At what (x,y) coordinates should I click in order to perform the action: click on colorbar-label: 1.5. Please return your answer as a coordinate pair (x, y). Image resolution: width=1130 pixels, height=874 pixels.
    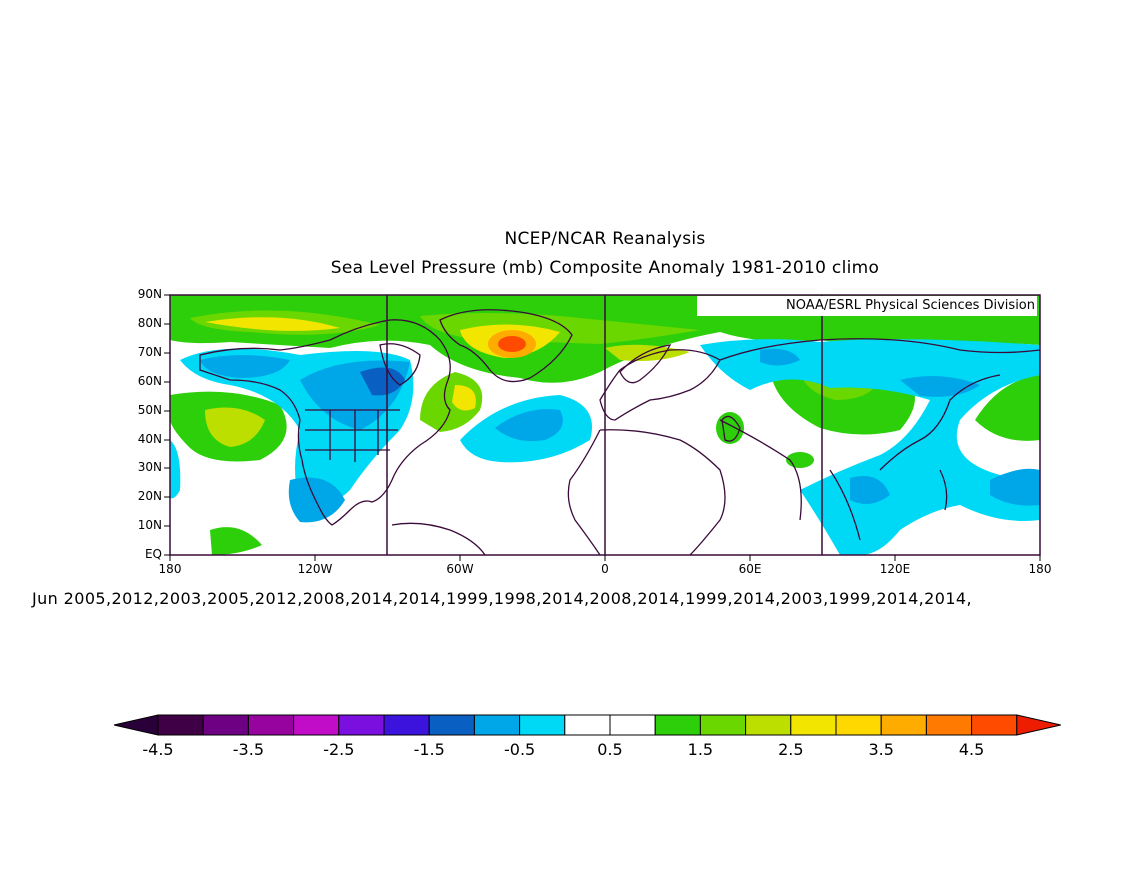
    Looking at the image, I should click on (700, 749).